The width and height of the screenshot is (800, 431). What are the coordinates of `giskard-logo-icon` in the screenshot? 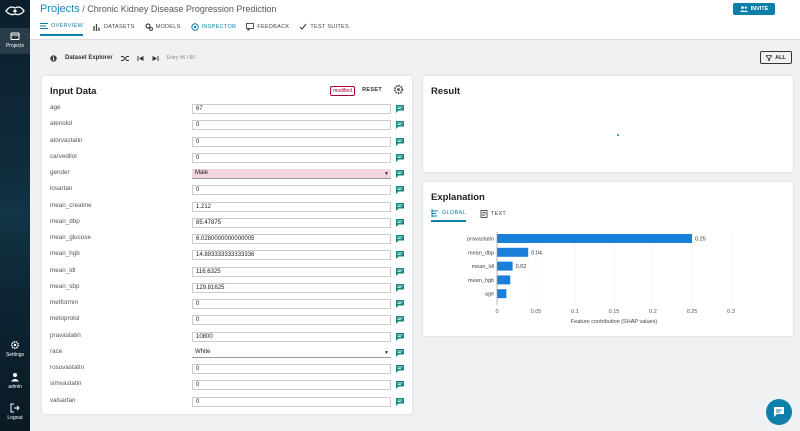 It's located at (15, 11).